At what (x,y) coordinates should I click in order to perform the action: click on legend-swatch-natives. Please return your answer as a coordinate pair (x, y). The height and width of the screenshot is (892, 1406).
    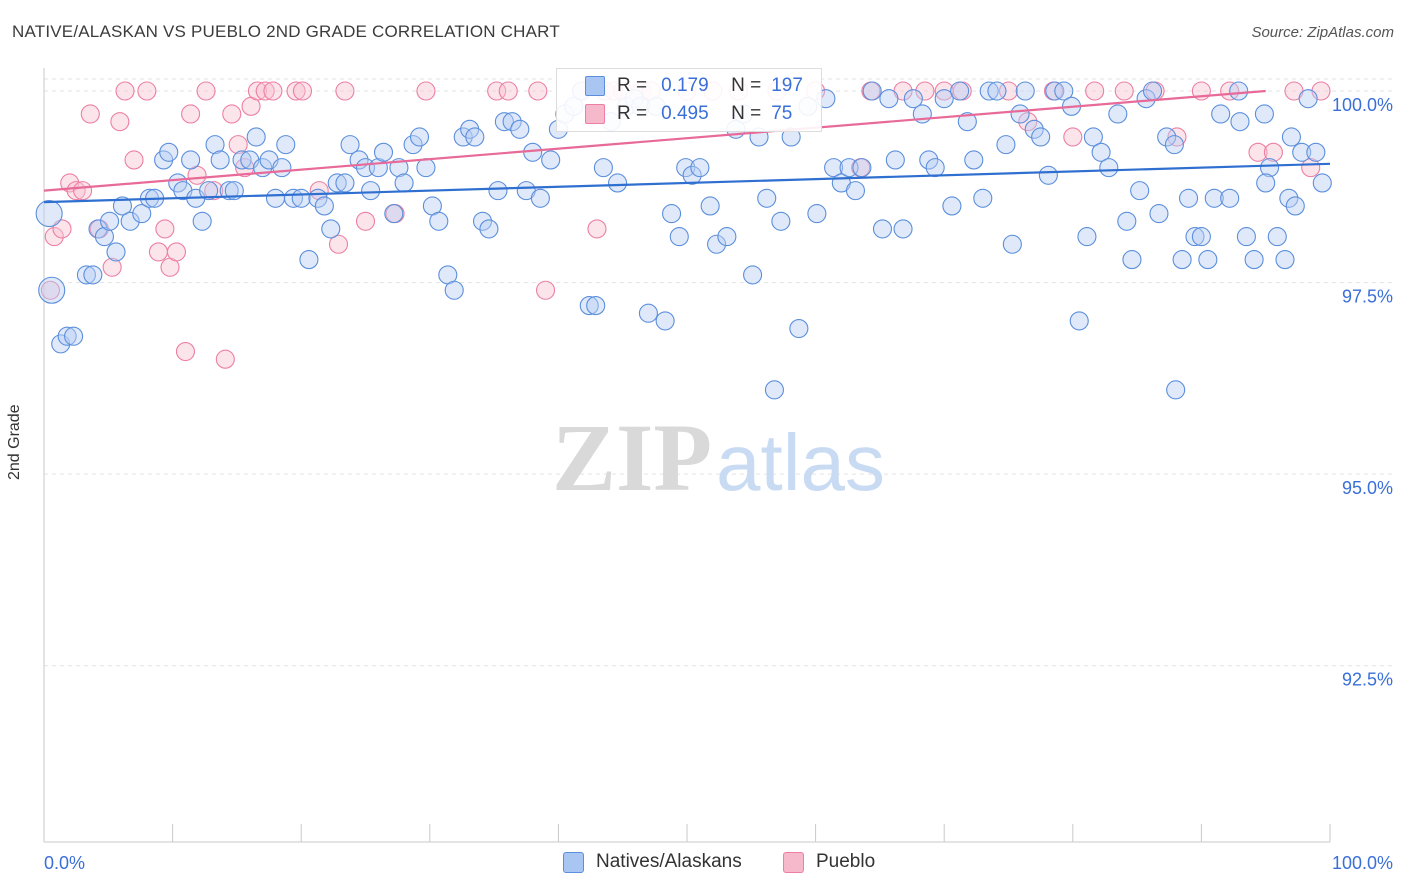
    Looking at the image, I should click on (595, 86).